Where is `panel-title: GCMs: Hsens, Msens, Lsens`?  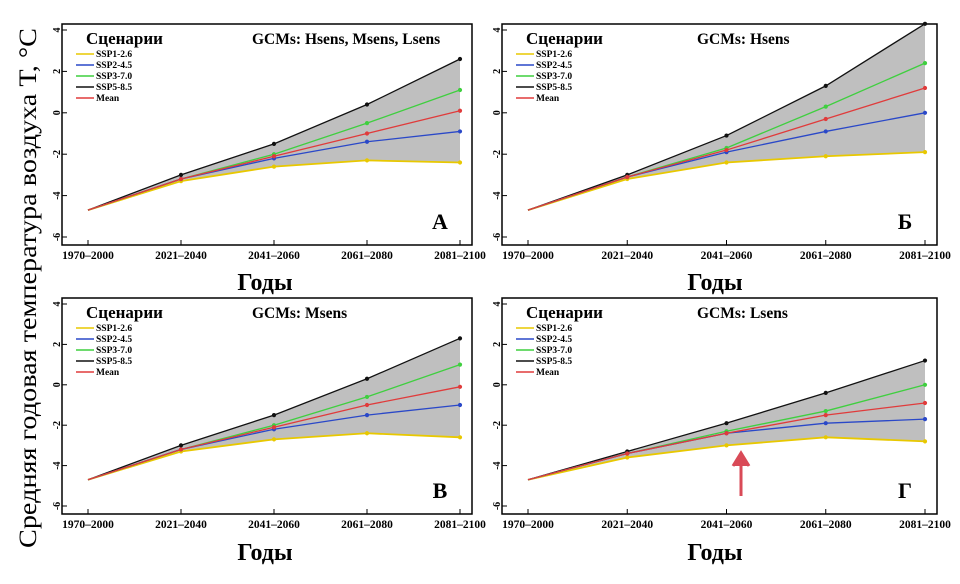
panel-title: GCMs: Hsens, Msens, Lsens is located at coordinates (346, 39).